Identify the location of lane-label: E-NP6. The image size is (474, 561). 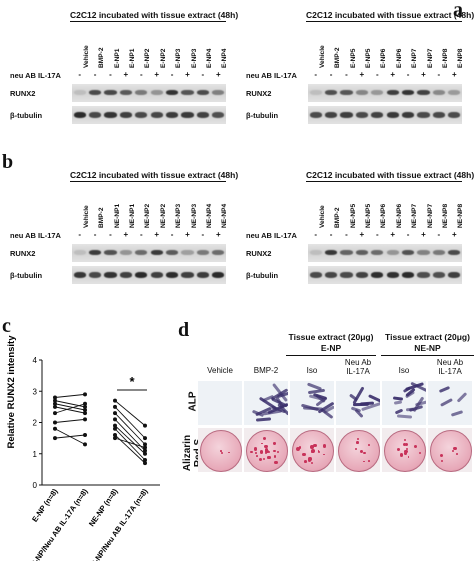
(399, 58).